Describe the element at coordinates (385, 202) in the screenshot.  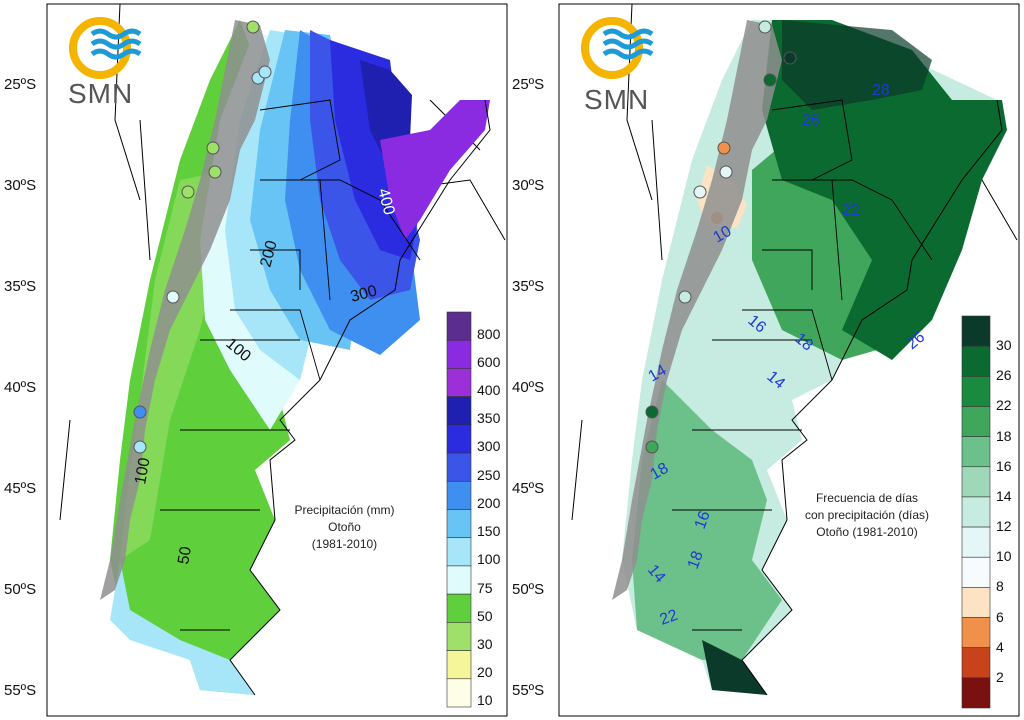
I see `contour-label-400: 400` at that location.